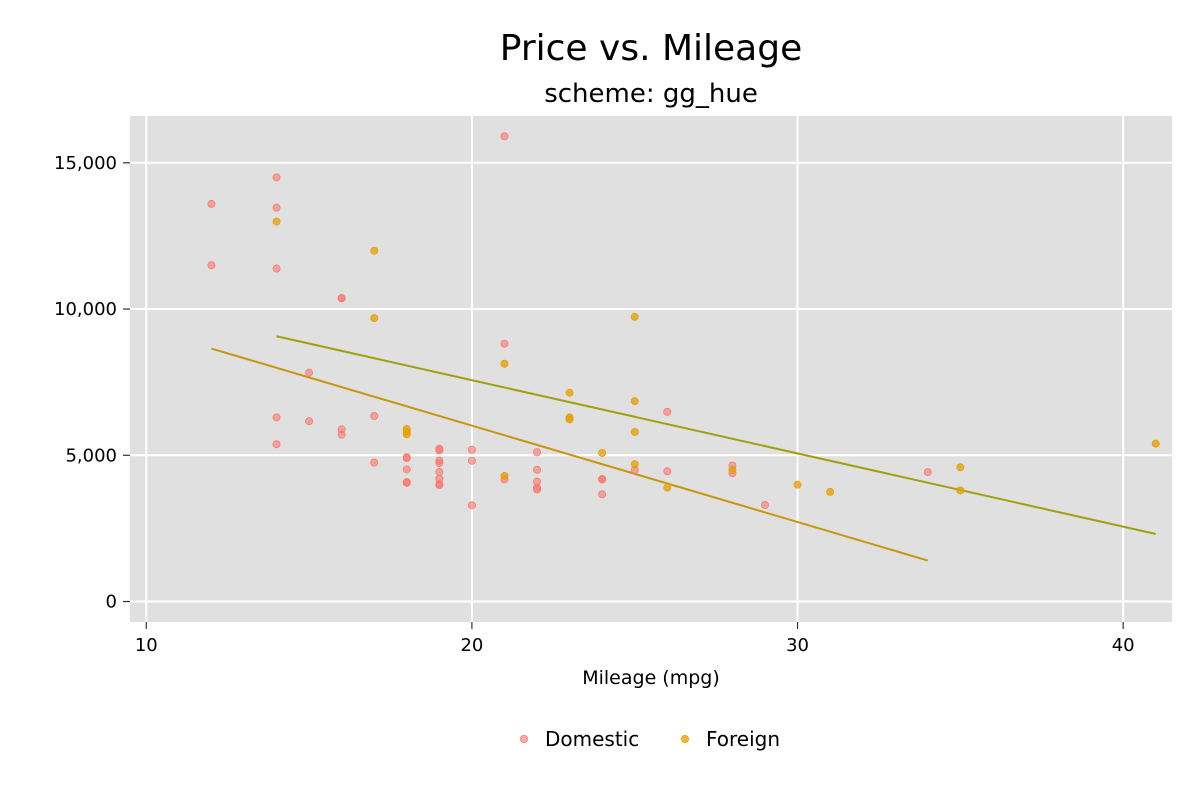 This screenshot has height=800, width=1200. I want to click on y-tick-label-0: 0, so click(111, 602).